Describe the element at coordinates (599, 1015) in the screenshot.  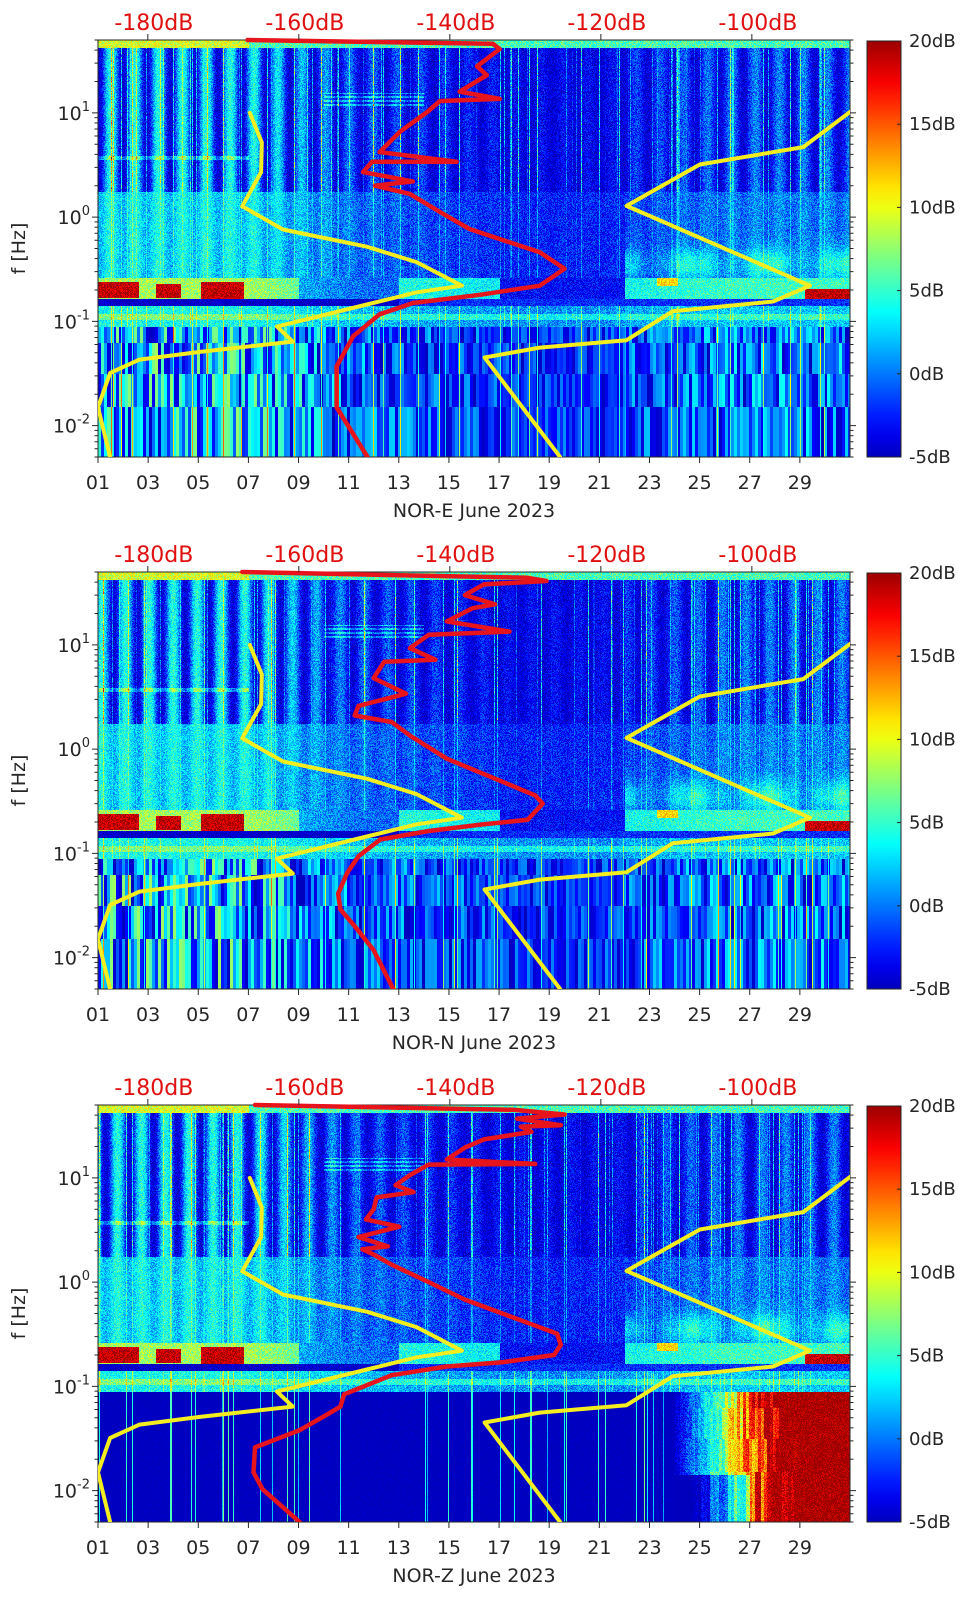
I see `x-tick-label: 21` at that location.